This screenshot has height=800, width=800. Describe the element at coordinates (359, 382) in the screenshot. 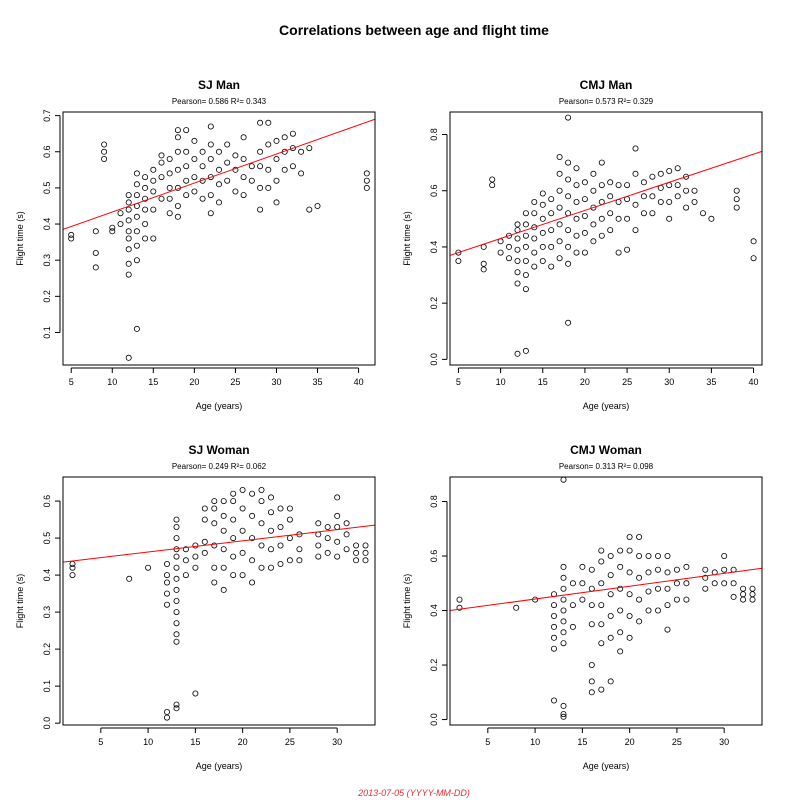

I see `x-tick-label: 40` at that location.